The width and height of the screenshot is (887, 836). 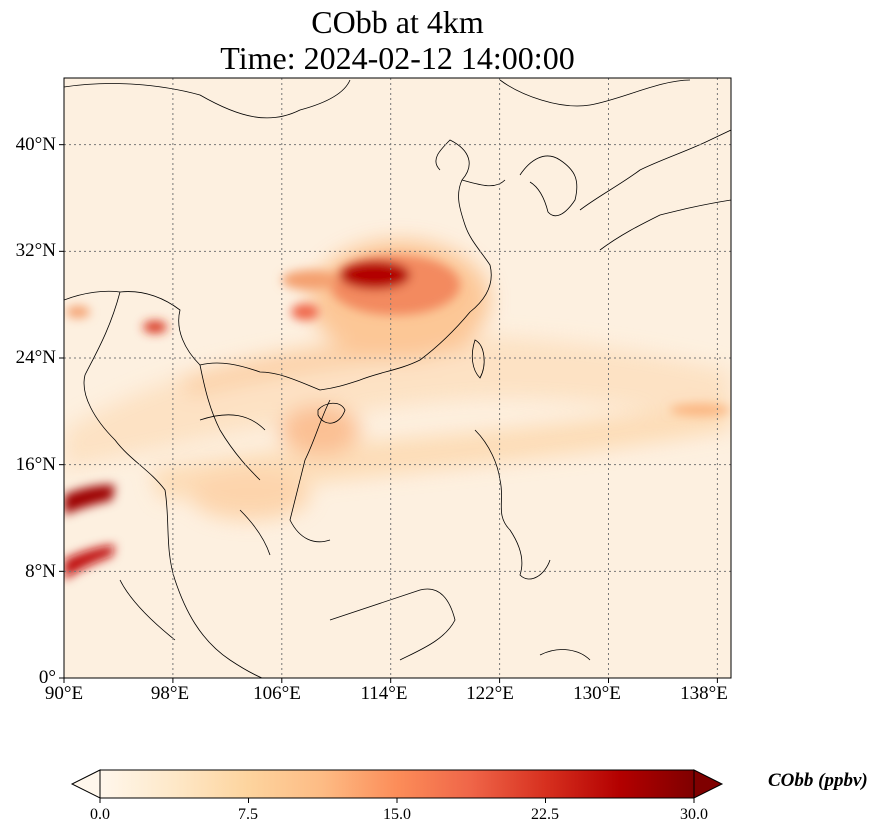 What do you see at coordinates (40, 571) in the screenshot?
I see `lat-tick-8n: 8°N` at bounding box center [40, 571].